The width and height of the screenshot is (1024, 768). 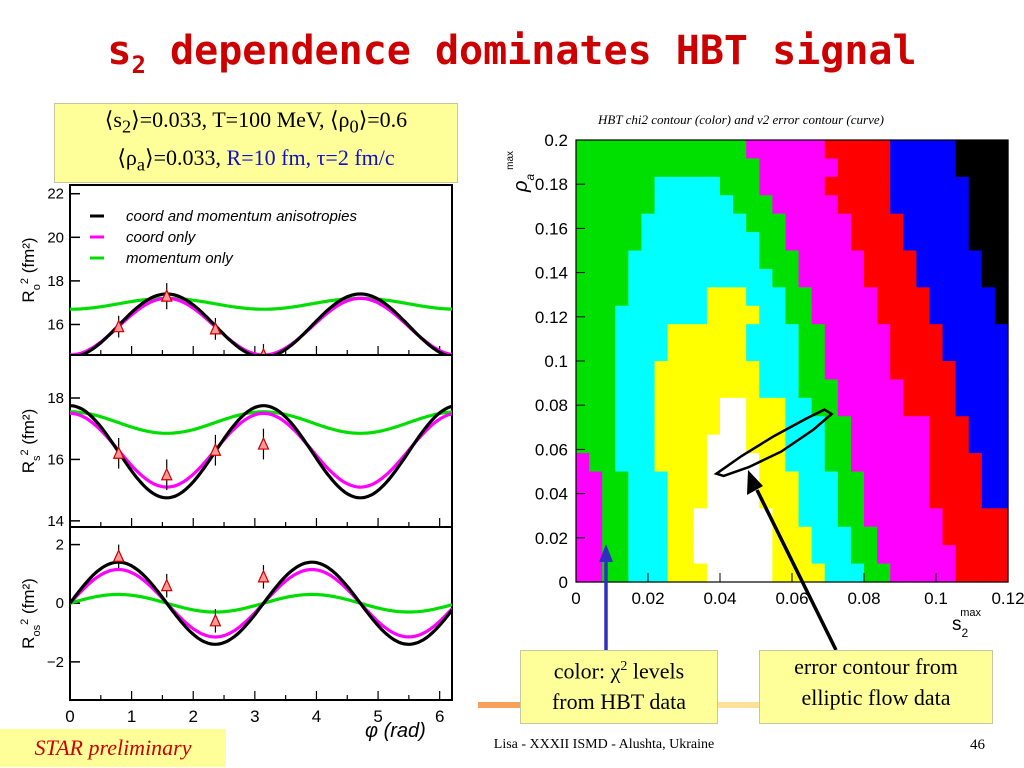 I want to click on connector-left, so click(x=499, y=705).